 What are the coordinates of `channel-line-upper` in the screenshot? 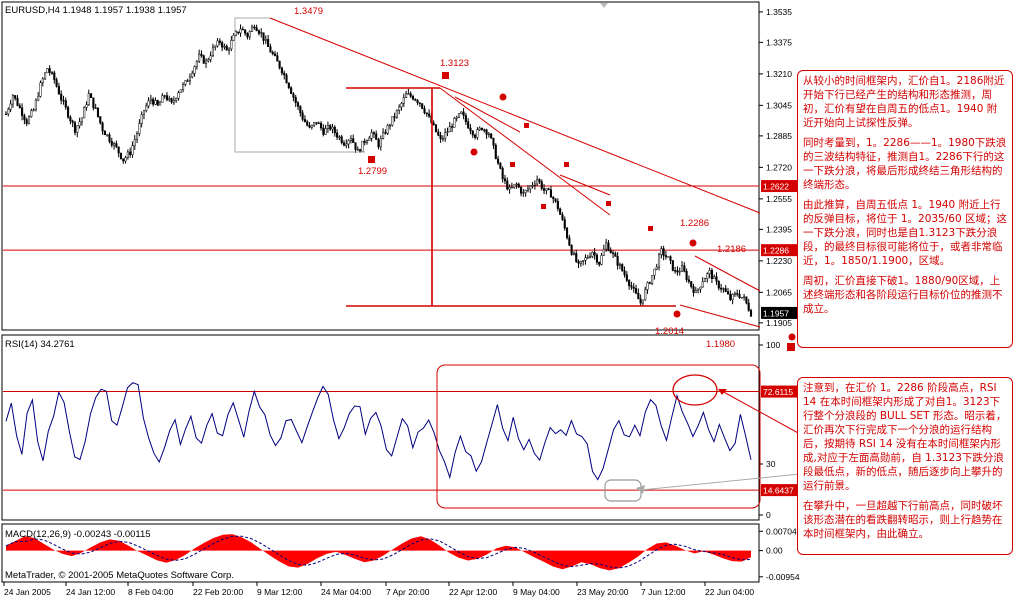 It's located at (585, 185).